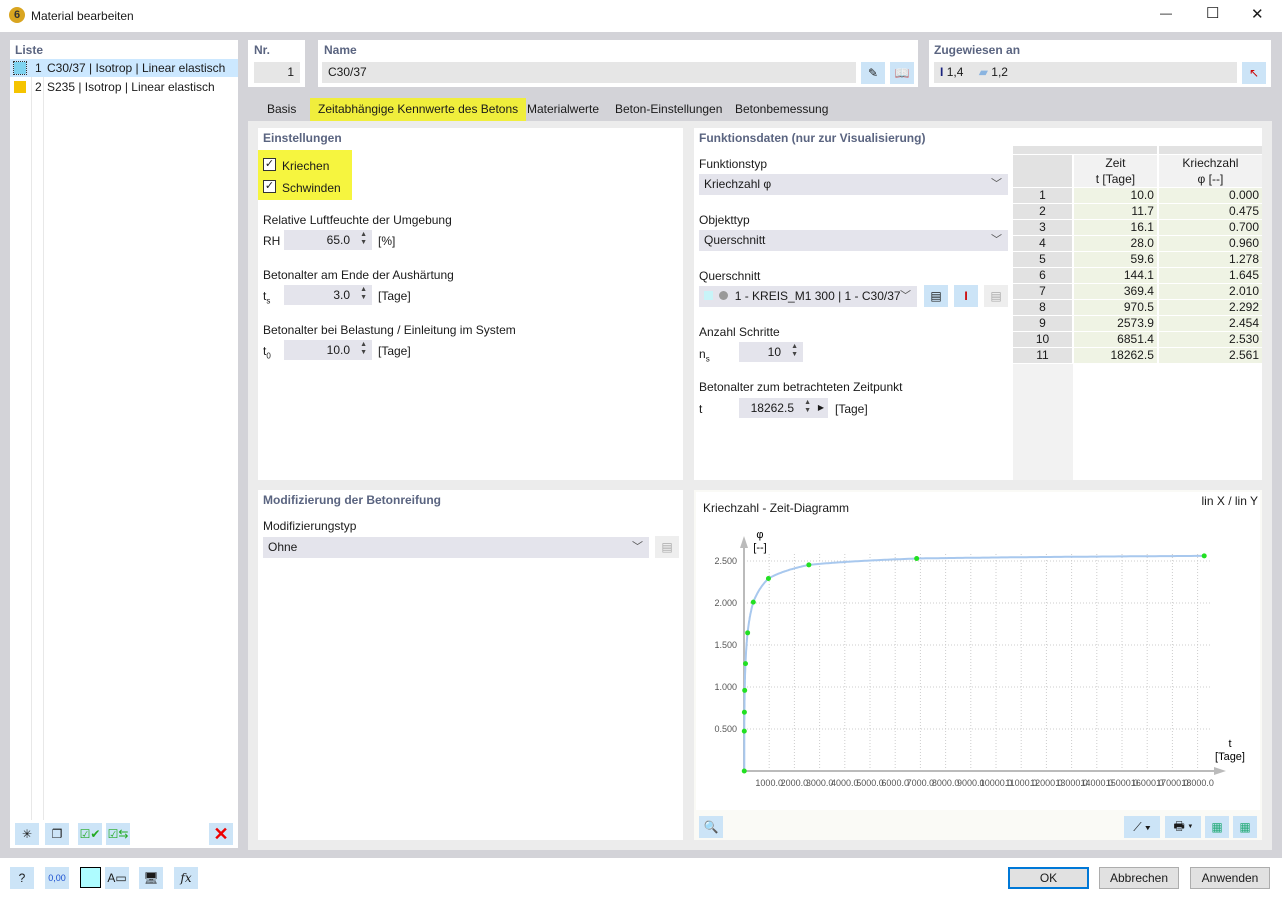 This screenshot has width=1282, height=900. What do you see at coordinates (186, 878) in the screenshot?
I see `formula-icon: fx` at bounding box center [186, 878].